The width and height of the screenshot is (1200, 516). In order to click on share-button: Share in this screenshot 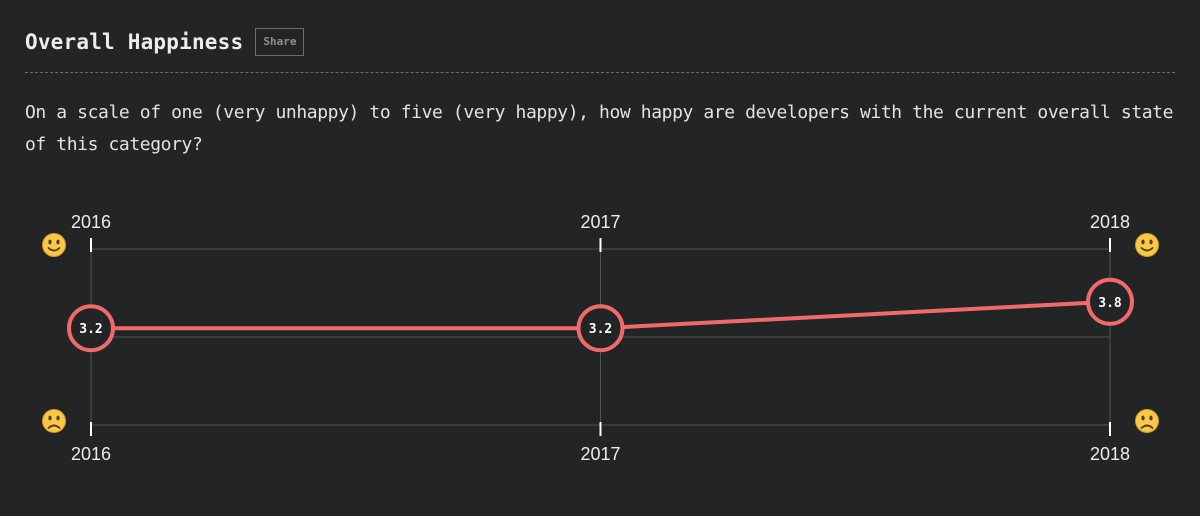, I will do `click(280, 42)`.